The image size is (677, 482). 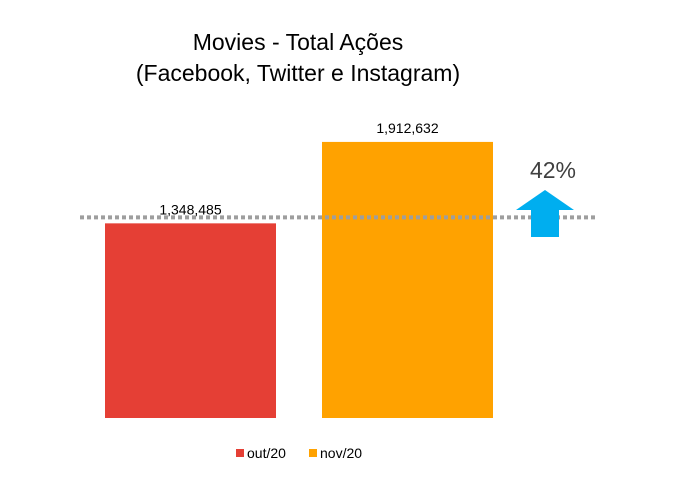 I want to click on growth-percentage: 42%, so click(x=553, y=170).